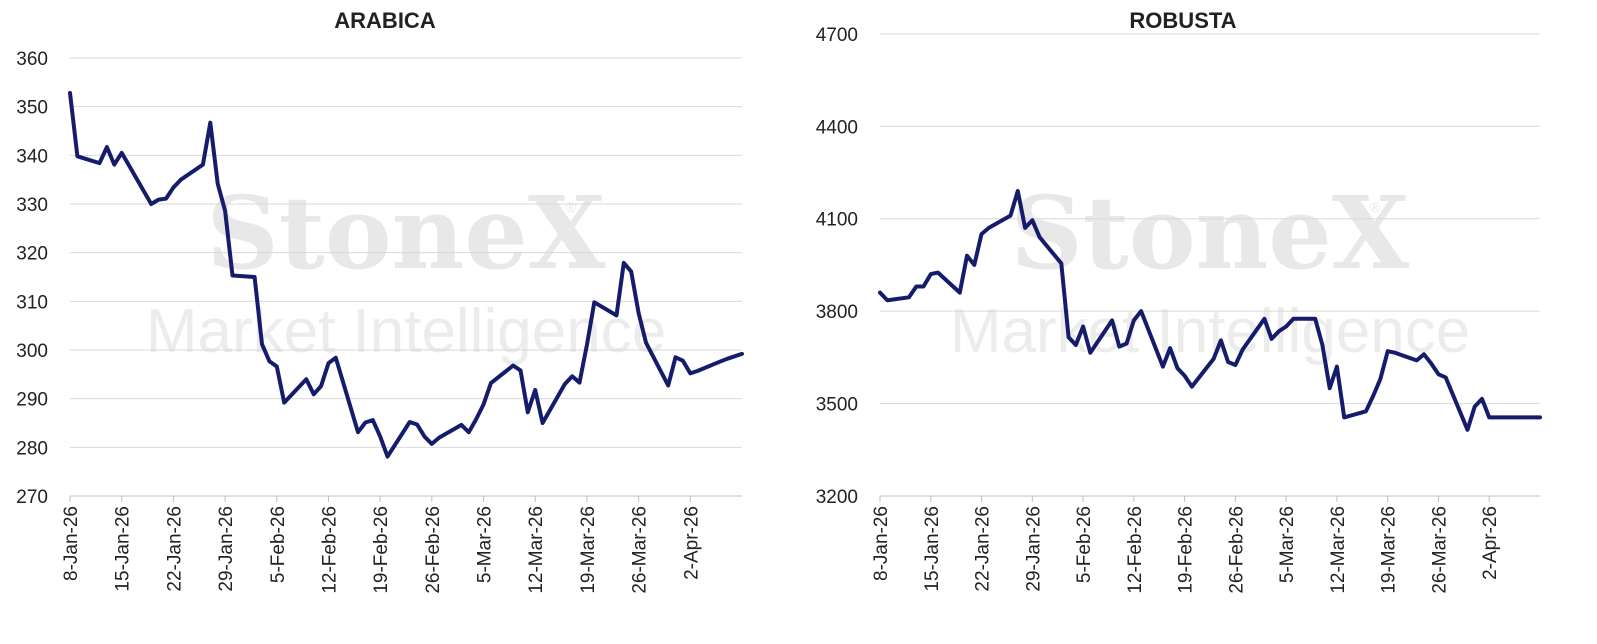 The image size is (1597, 644). What do you see at coordinates (1182, 20) in the screenshot?
I see `chart-title: ROBUSTA` at bounding box center [1182, 20].